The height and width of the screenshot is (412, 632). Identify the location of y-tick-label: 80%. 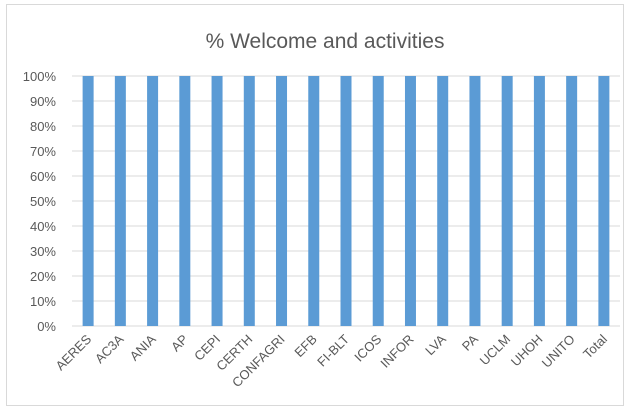
(43, 126).